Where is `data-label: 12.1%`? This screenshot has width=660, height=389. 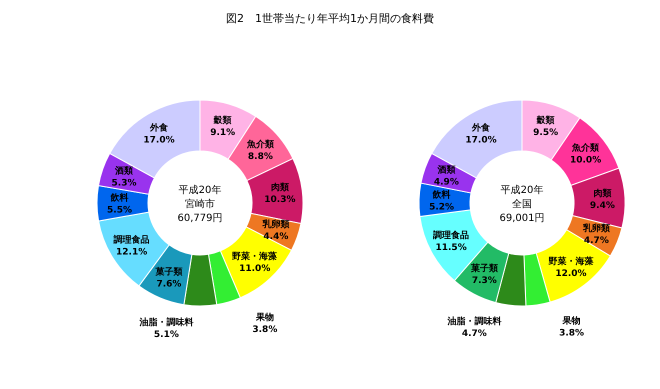
data-label: 12.1% is located at coordinates (132, 252).